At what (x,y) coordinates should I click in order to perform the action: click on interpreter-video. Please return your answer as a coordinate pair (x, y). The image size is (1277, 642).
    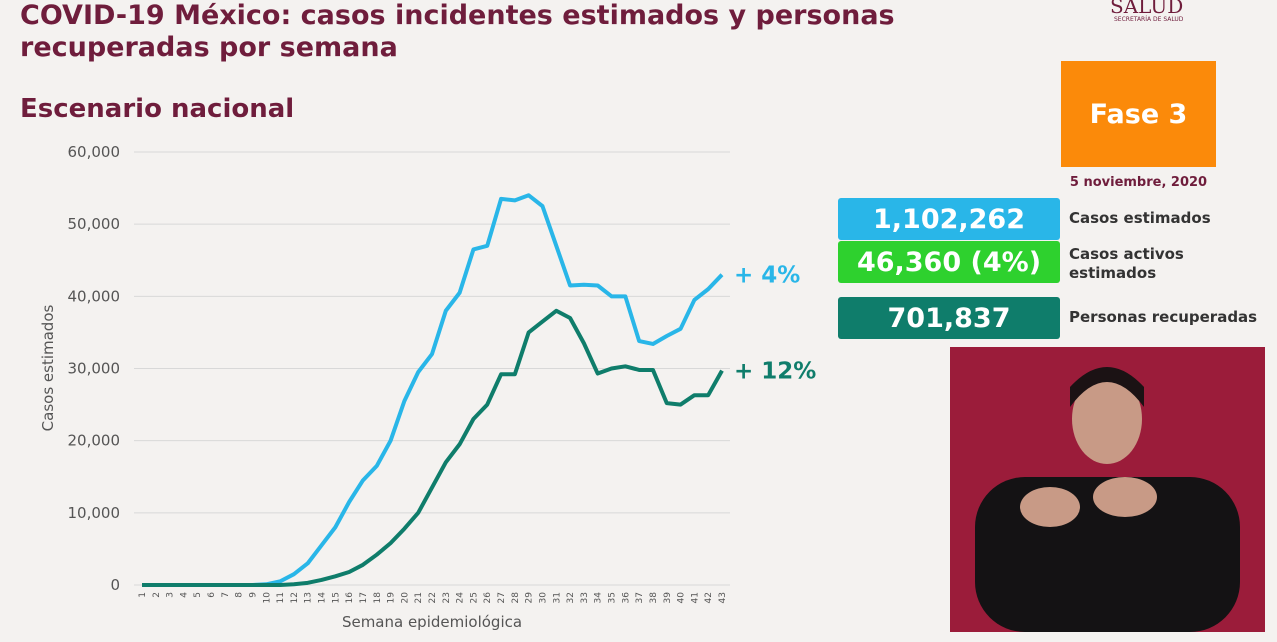
    Looking at the image, I should click on (1107, 489).